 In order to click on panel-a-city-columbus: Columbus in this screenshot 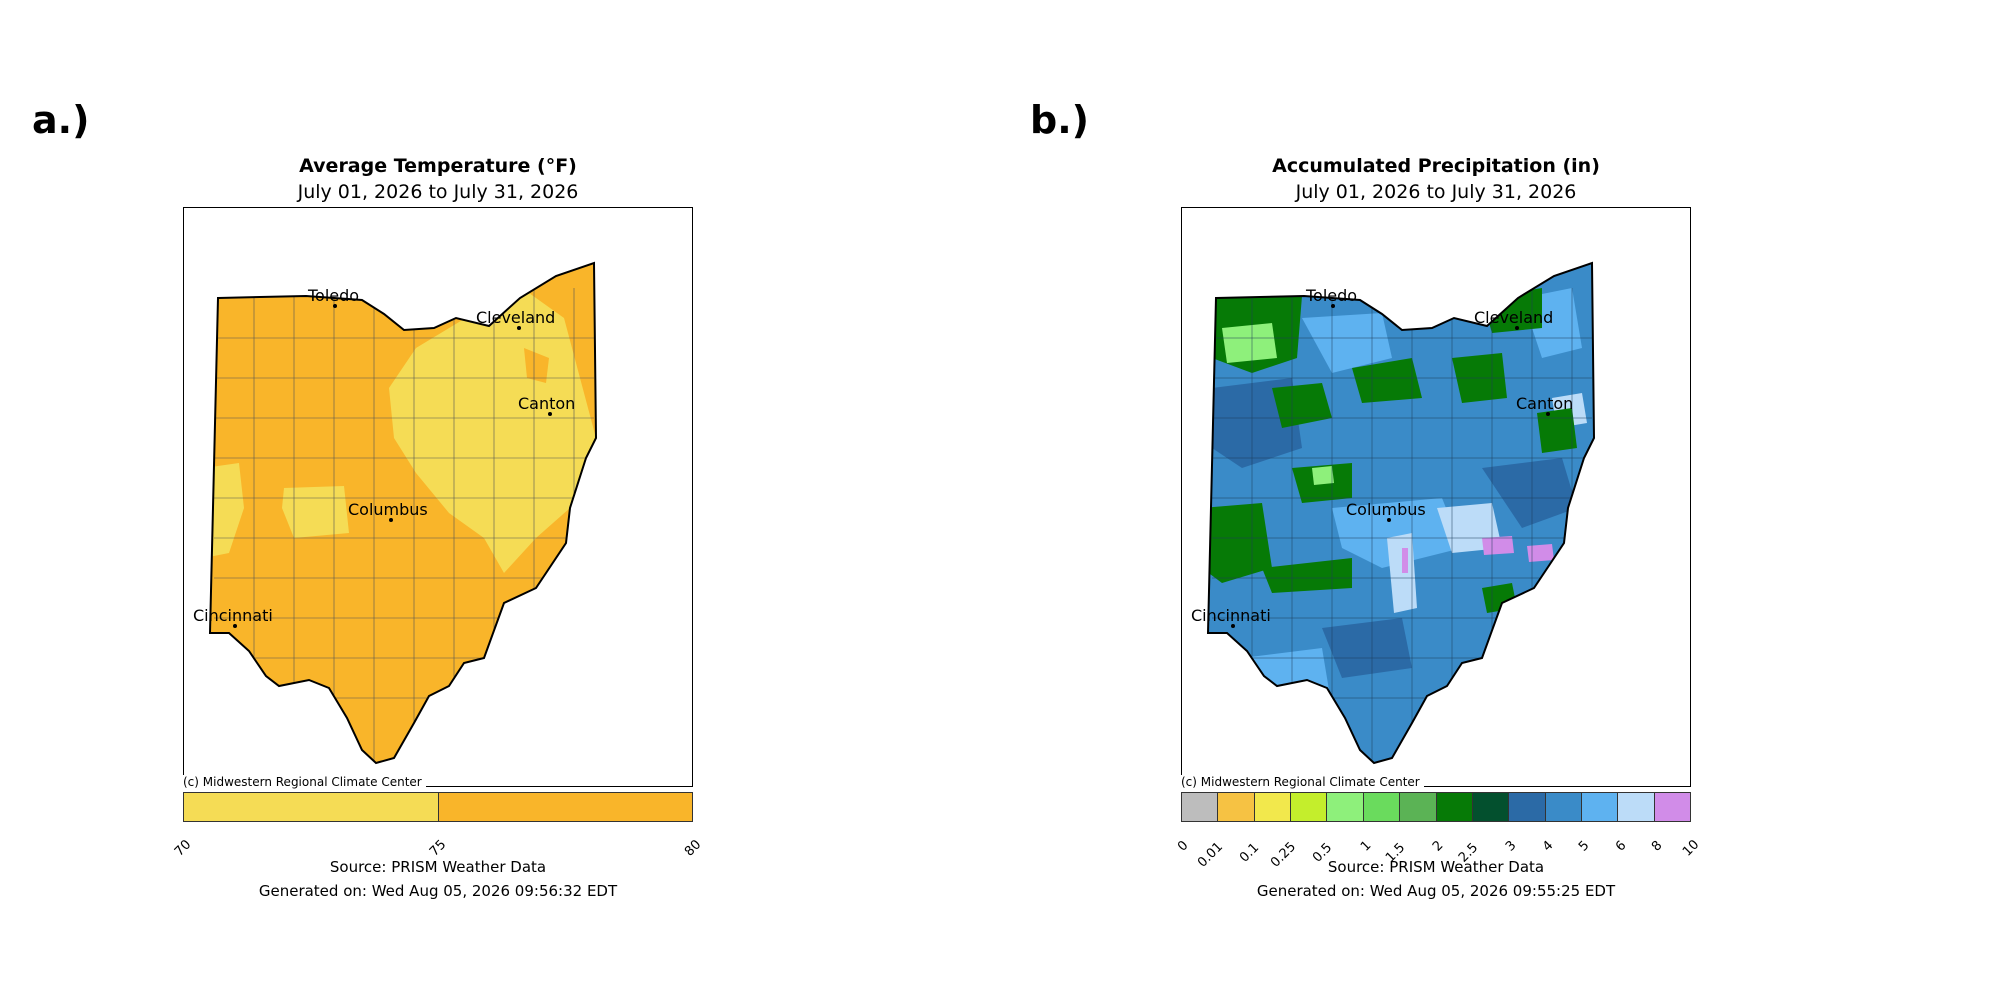, I will do `click(388, 509)`.